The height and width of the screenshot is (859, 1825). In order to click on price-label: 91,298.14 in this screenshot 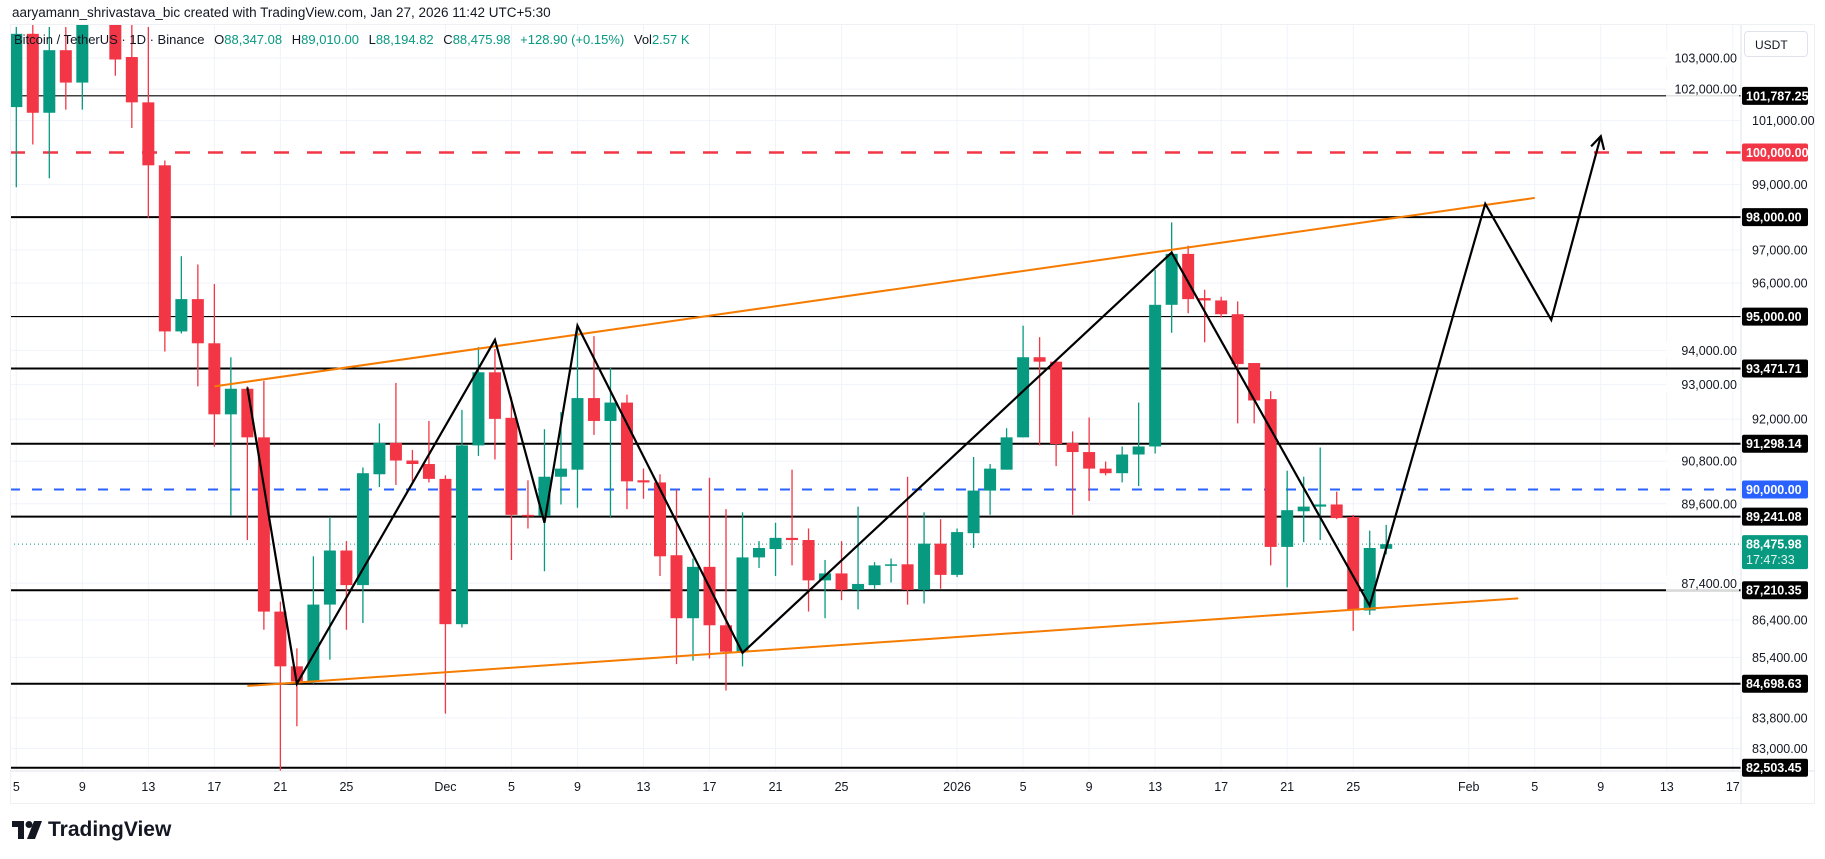, I will do `click(1774, 444)`.